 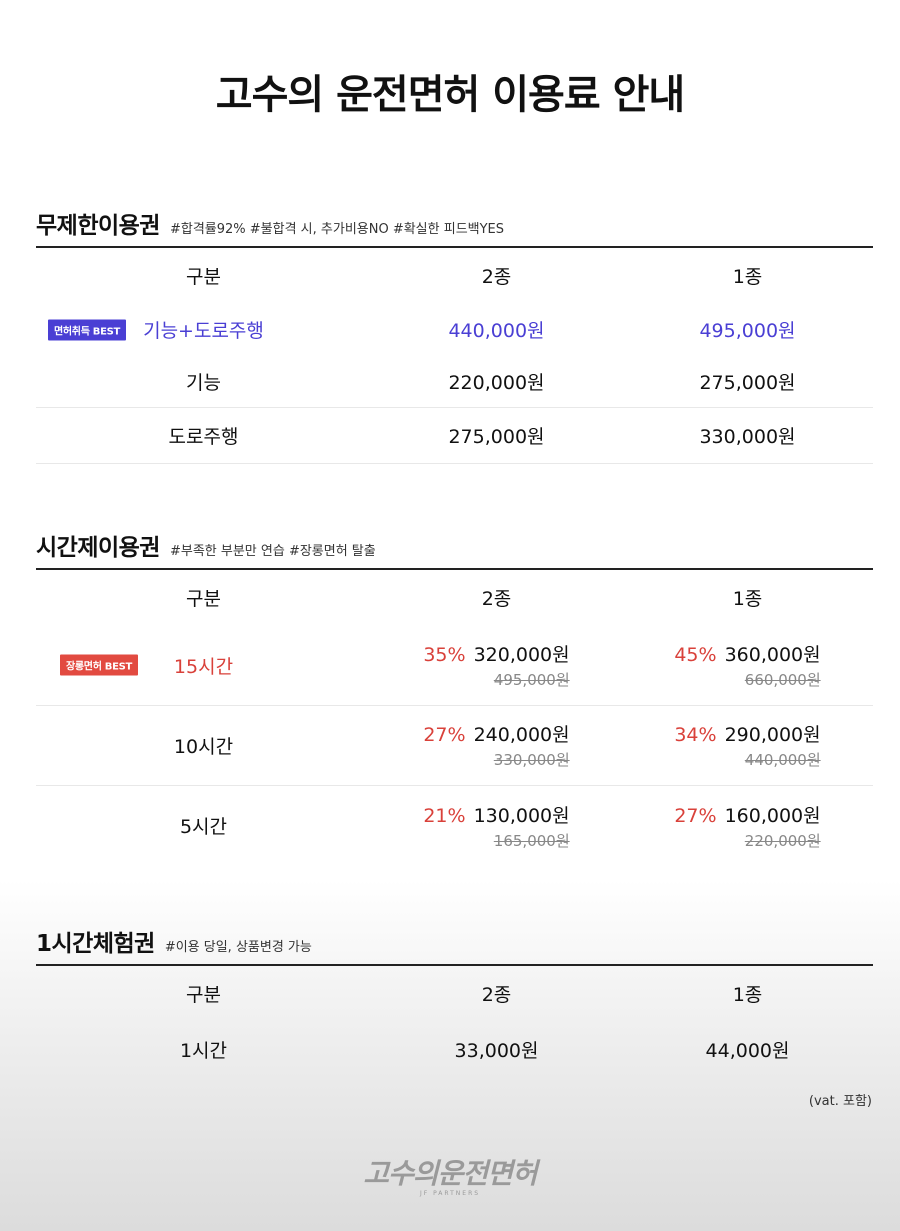 I want to click on price-class2: 275,000원, so click(x=496, y=436).